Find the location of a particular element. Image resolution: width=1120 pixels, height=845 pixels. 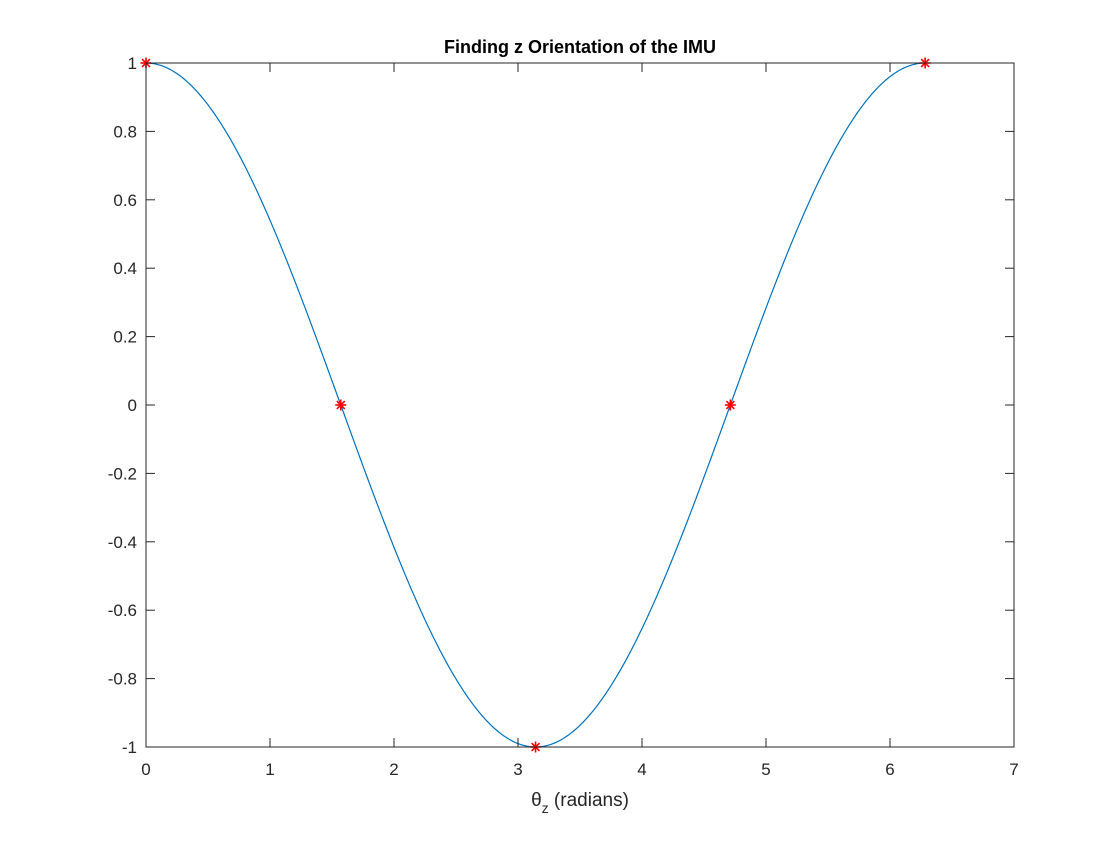

x-tick-label: 0 is located at coordinates (145, 769).